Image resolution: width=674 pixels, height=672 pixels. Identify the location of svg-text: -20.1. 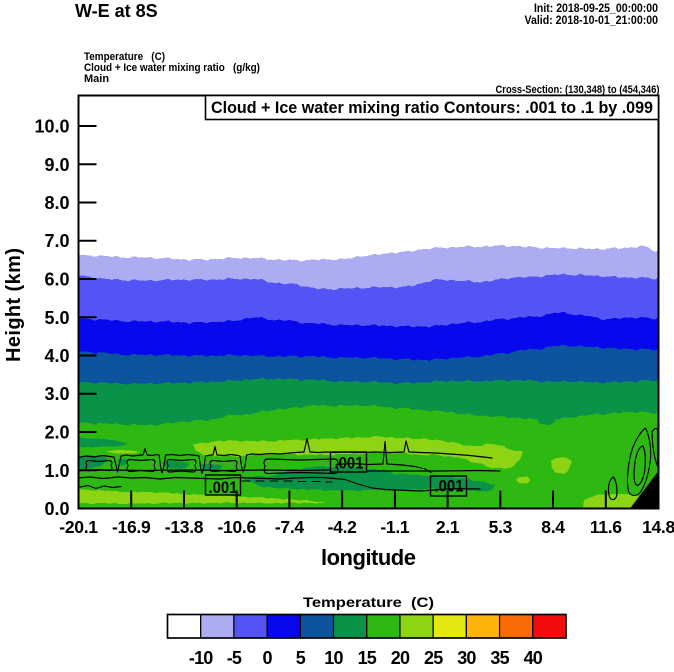
(78, 527).